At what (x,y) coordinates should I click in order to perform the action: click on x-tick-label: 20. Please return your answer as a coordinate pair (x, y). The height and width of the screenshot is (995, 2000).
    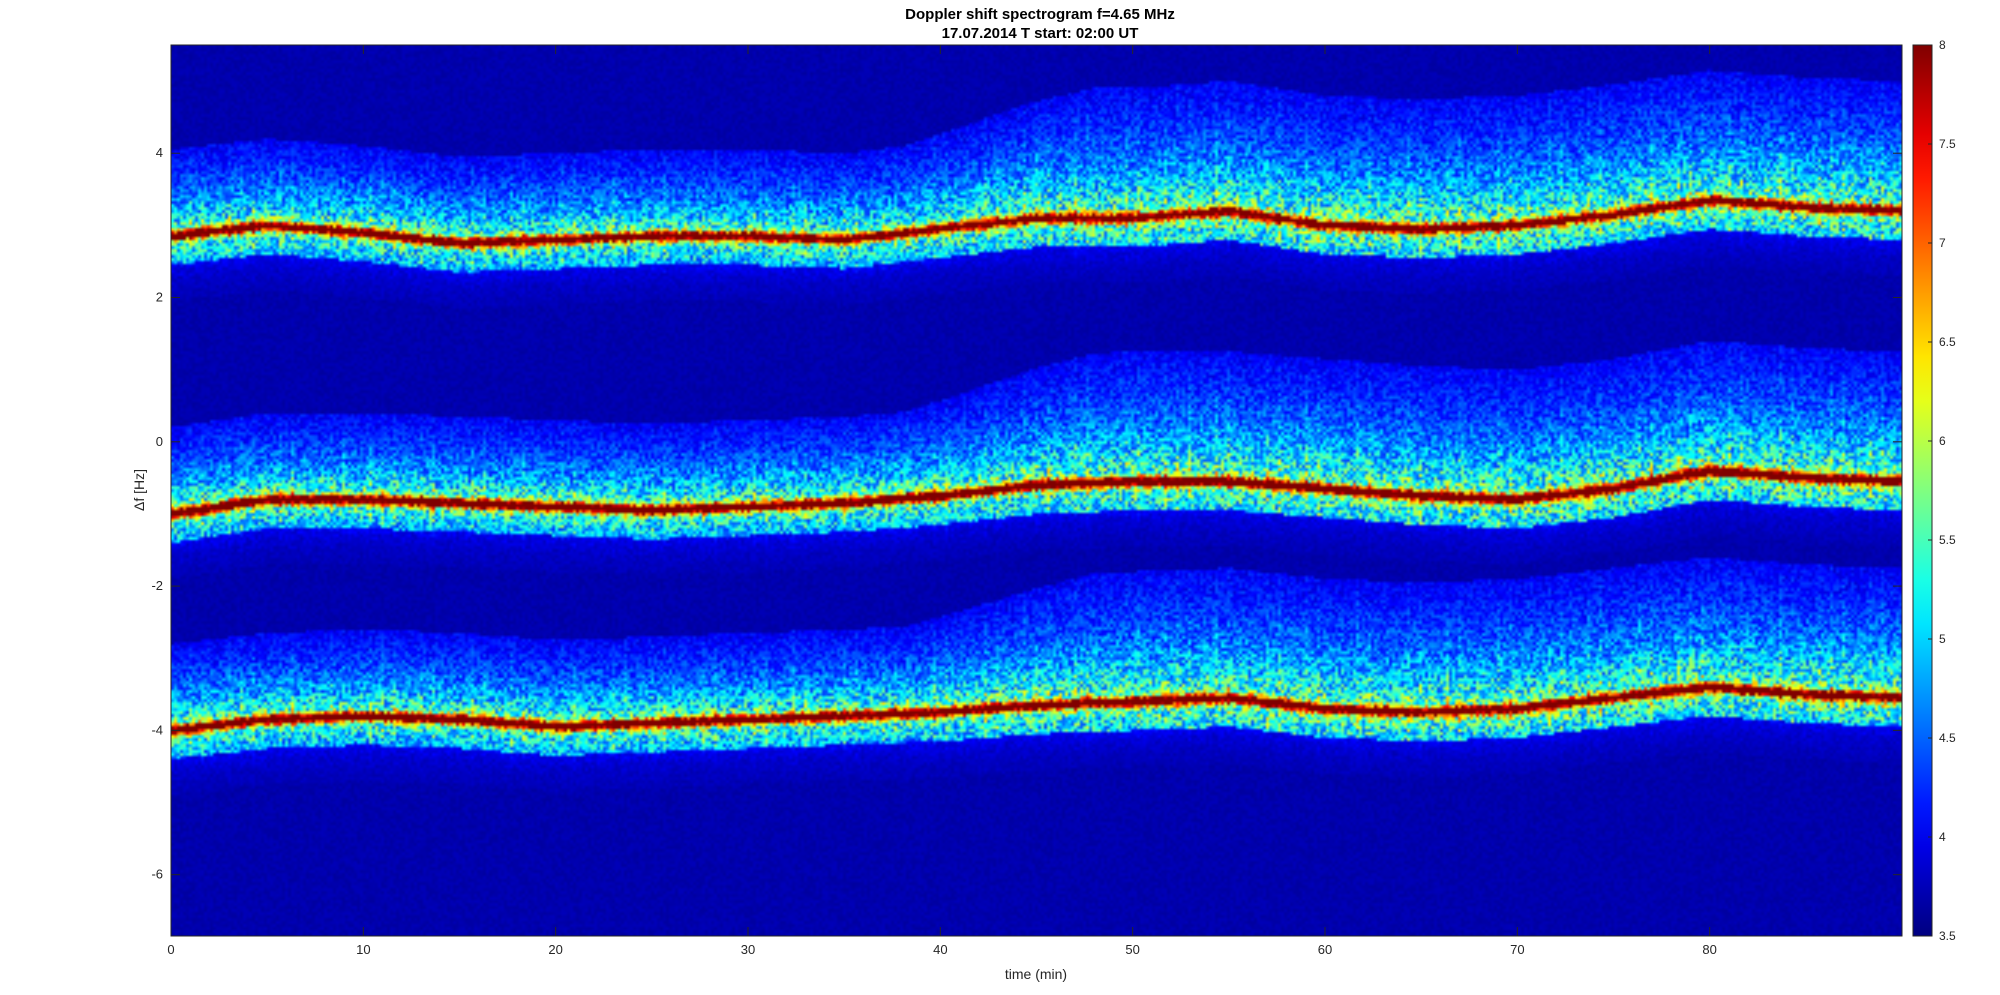
    Looking at the image, I should click on (555, 949).